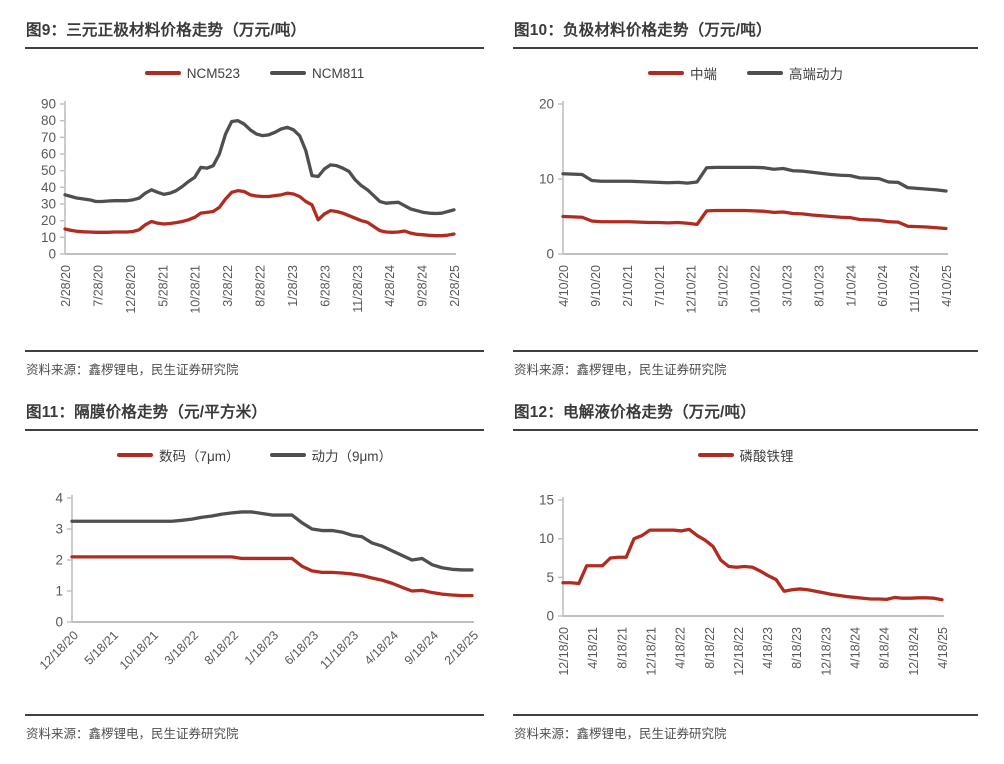 The image size is (1004, 764). Describe the element at coordinates (48, 204) in the screenshot. I see `y-tick-label: 30` at that location.